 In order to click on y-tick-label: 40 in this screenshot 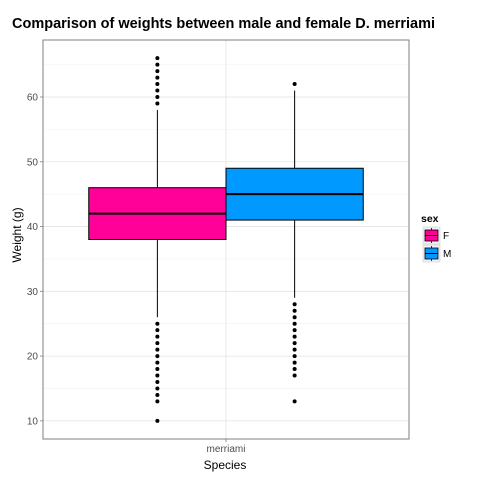, I will do `click(33, 227)`.